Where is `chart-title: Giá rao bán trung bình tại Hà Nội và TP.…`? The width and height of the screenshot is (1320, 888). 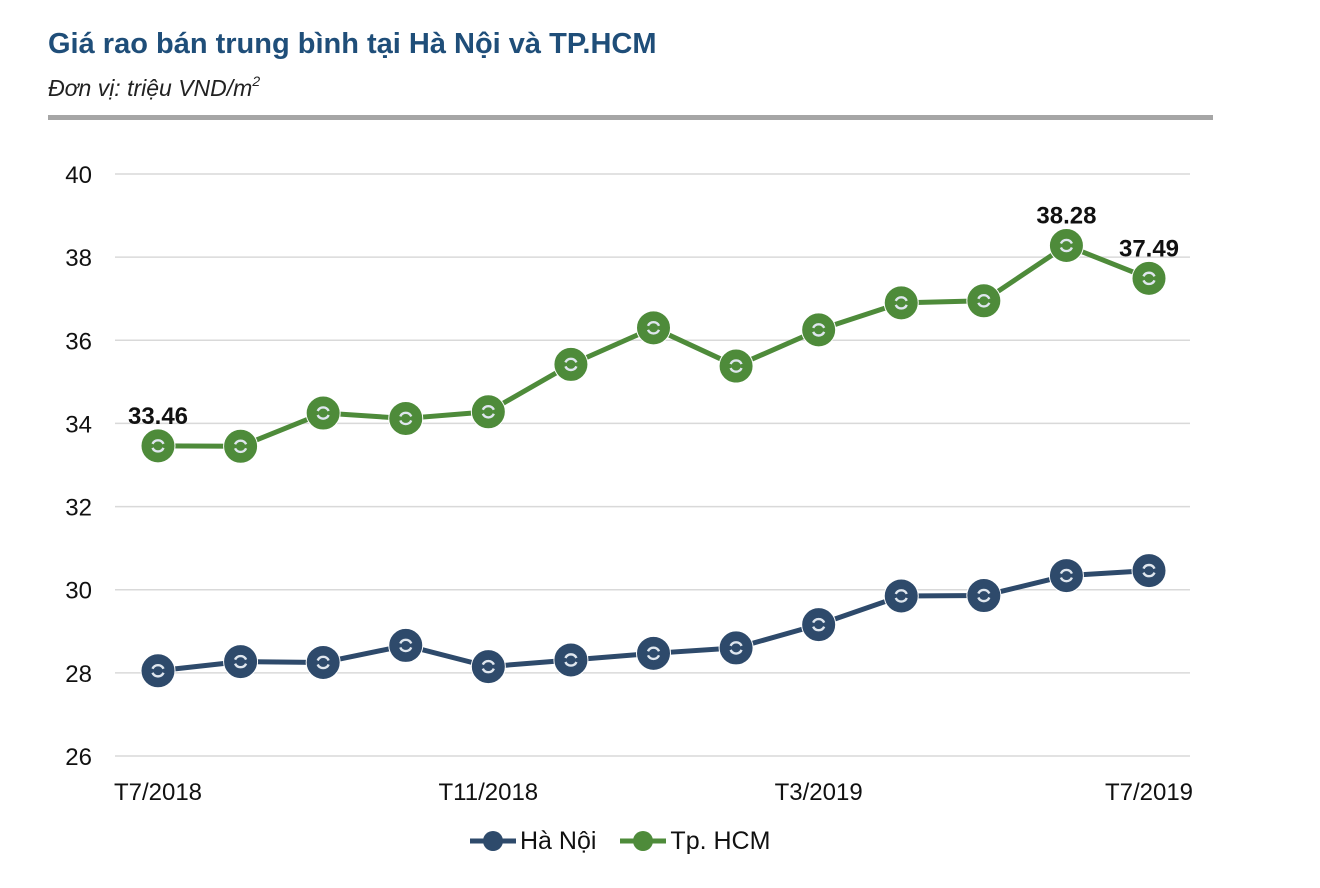 chart-title: Giá rao bán trung bình tại Hà Nội và TP.… is located at coordinates (352, 44).